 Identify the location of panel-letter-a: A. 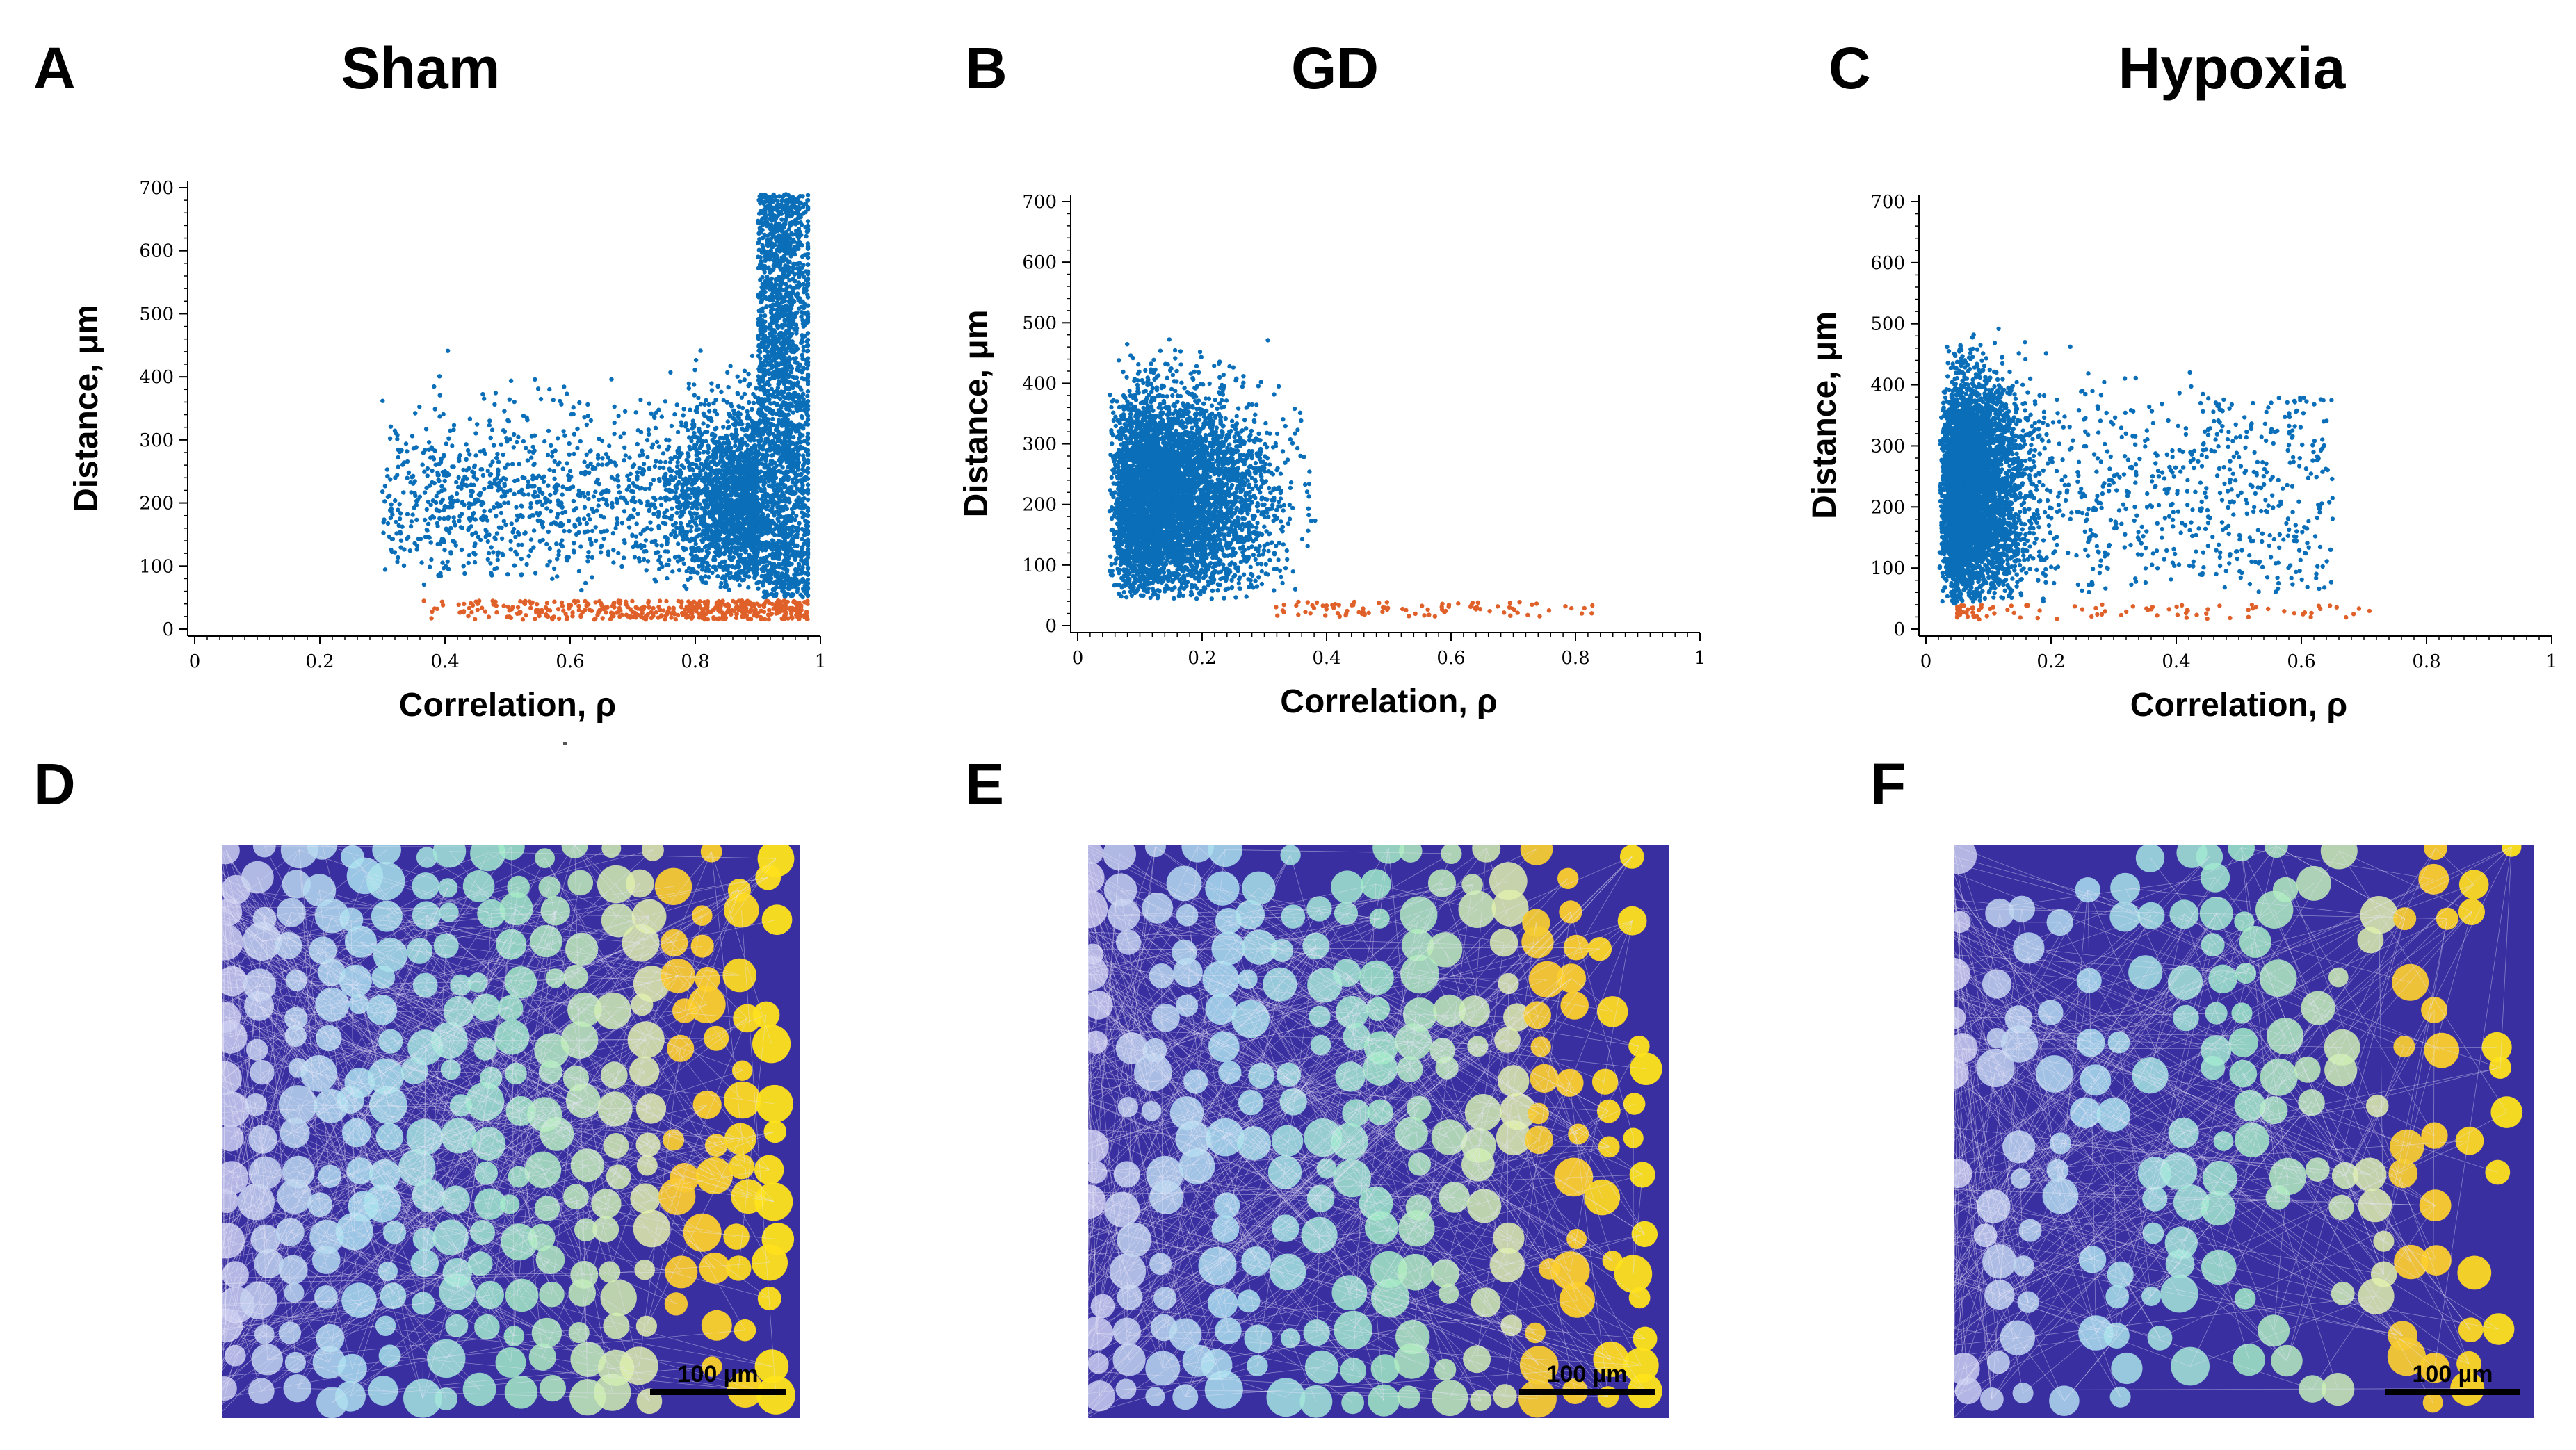
(54, 68).